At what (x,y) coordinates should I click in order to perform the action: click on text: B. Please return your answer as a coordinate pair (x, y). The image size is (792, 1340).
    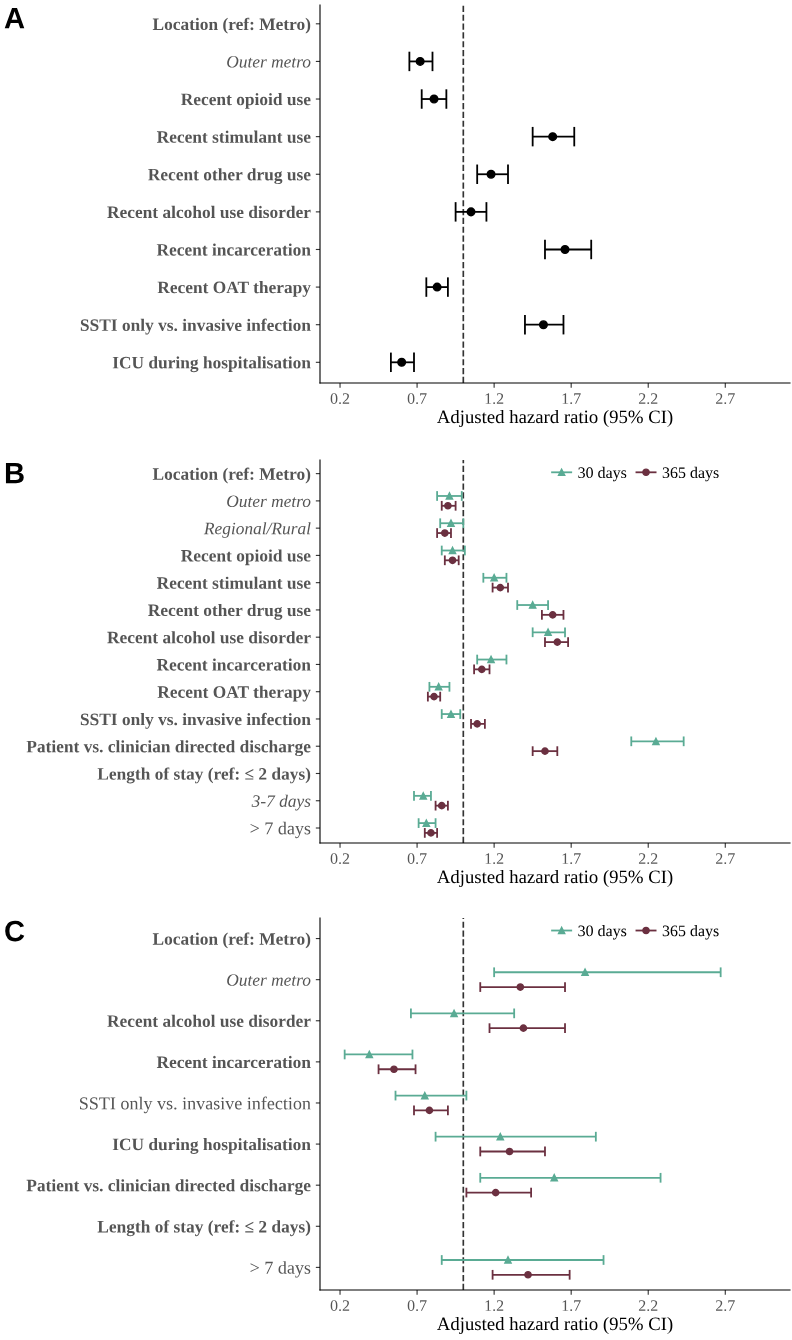
    Looking at the image, I should click on (14, 473).